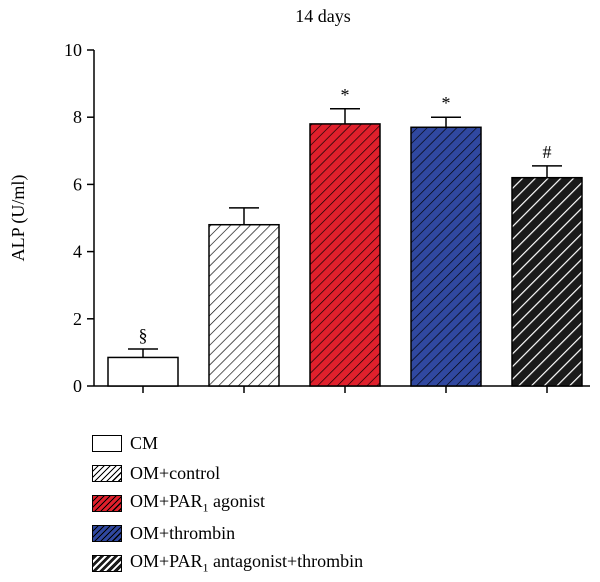 The width and height of the screenshot is (600, 582). Describe the element at coordinates (144, 442) in the screenshot. I see `legend-label: CM` at that location.